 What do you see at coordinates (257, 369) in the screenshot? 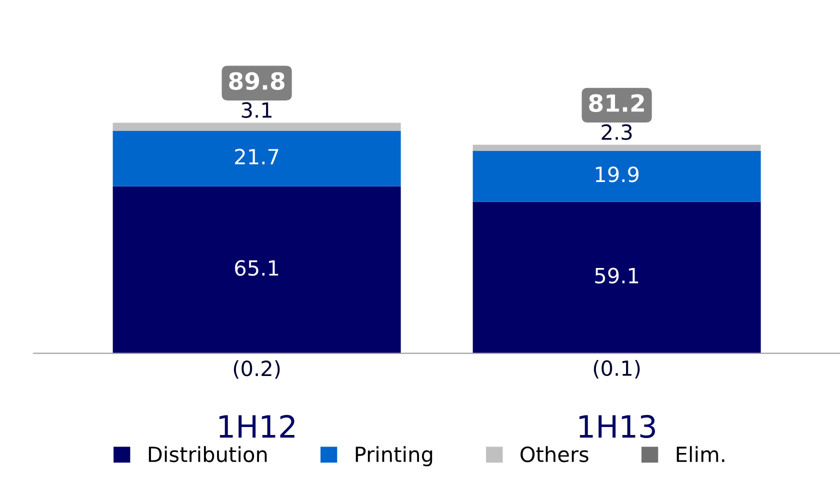
I see `data-label: (0.2)` at bounding box center [257, 369].